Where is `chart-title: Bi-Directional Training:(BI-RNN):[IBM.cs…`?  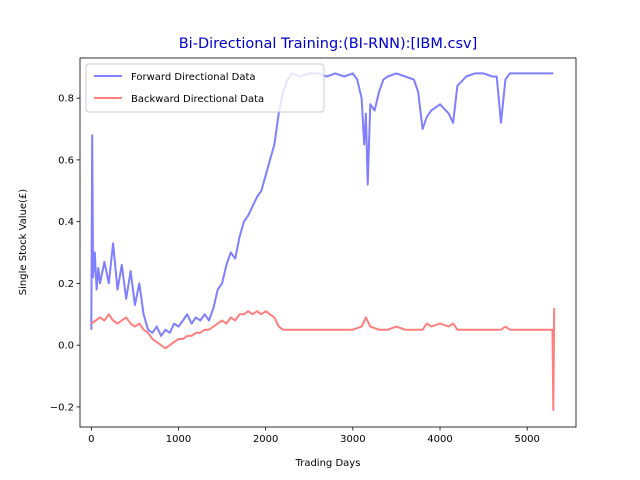 chart-title: Bi-Directional Training:(BI-RNN):[IBM.cs… is located at coordinates (328, 44).